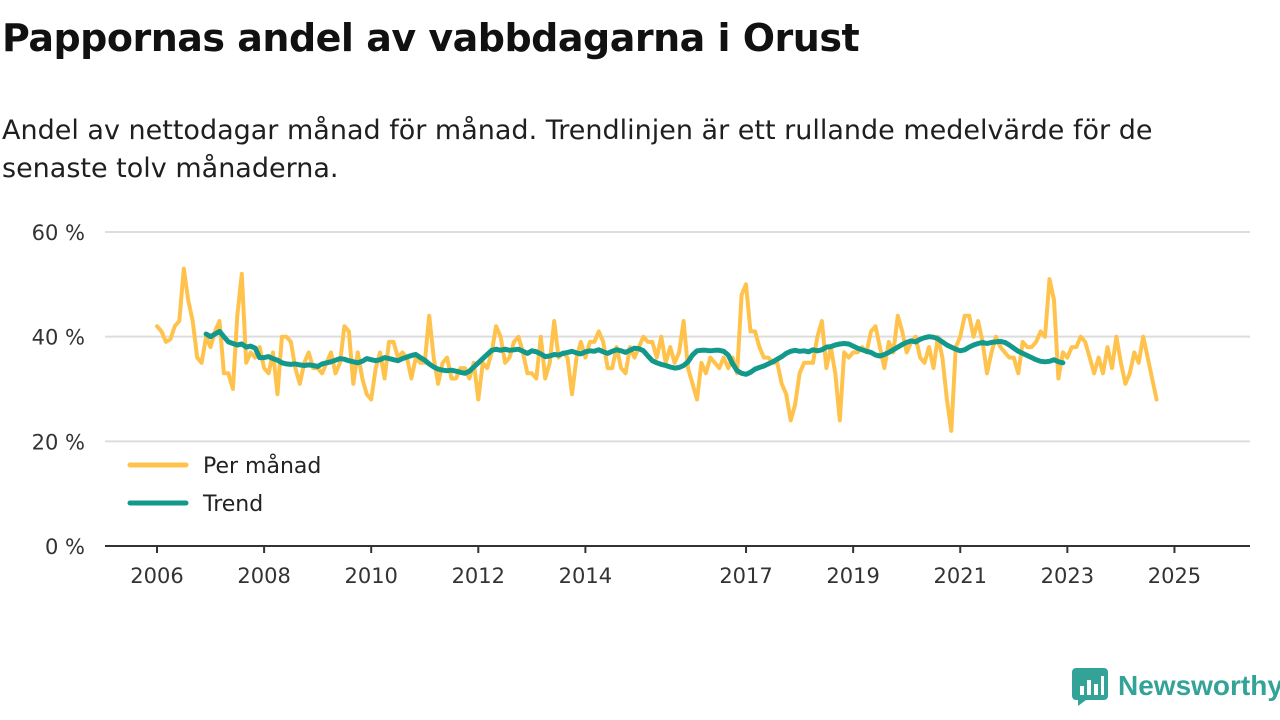 This screenshot has width=1280, height=720. What do you see at coordinates (852, 576) in the screenshot?
I see `x-tick-label: 2019` at bounding box center [852, 576].